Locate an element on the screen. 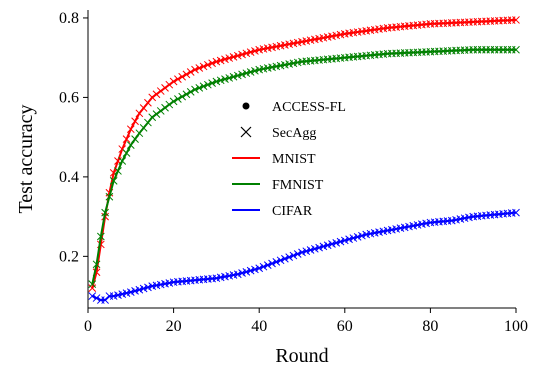  x-tick-label: 0 is located at coordinates (88, 326).